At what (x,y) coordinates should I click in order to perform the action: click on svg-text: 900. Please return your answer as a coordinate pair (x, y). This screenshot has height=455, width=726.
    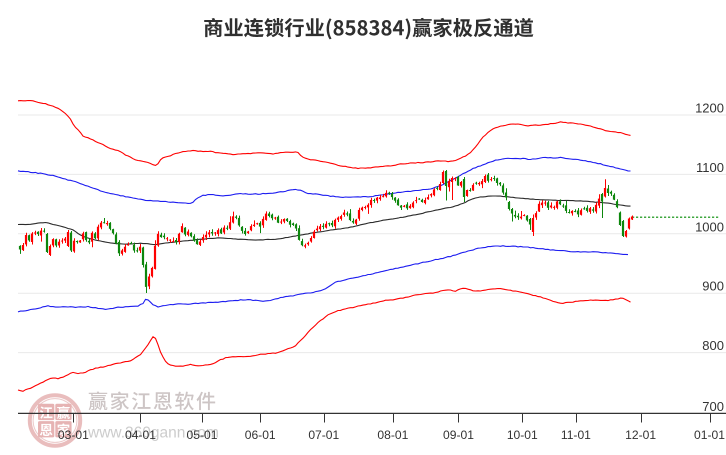
    Looking at the image, I should click on (713, 286).